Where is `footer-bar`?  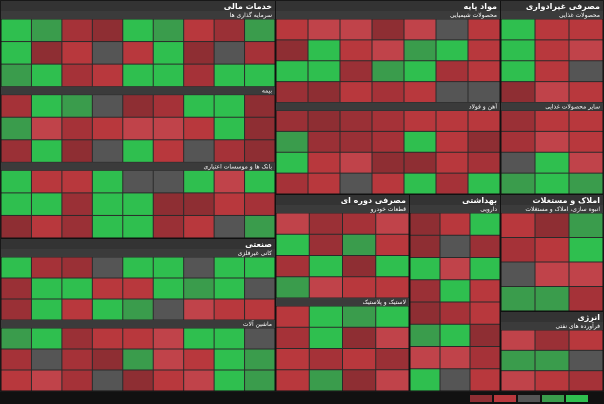
footer-bar is located at coordinates (302, 398).